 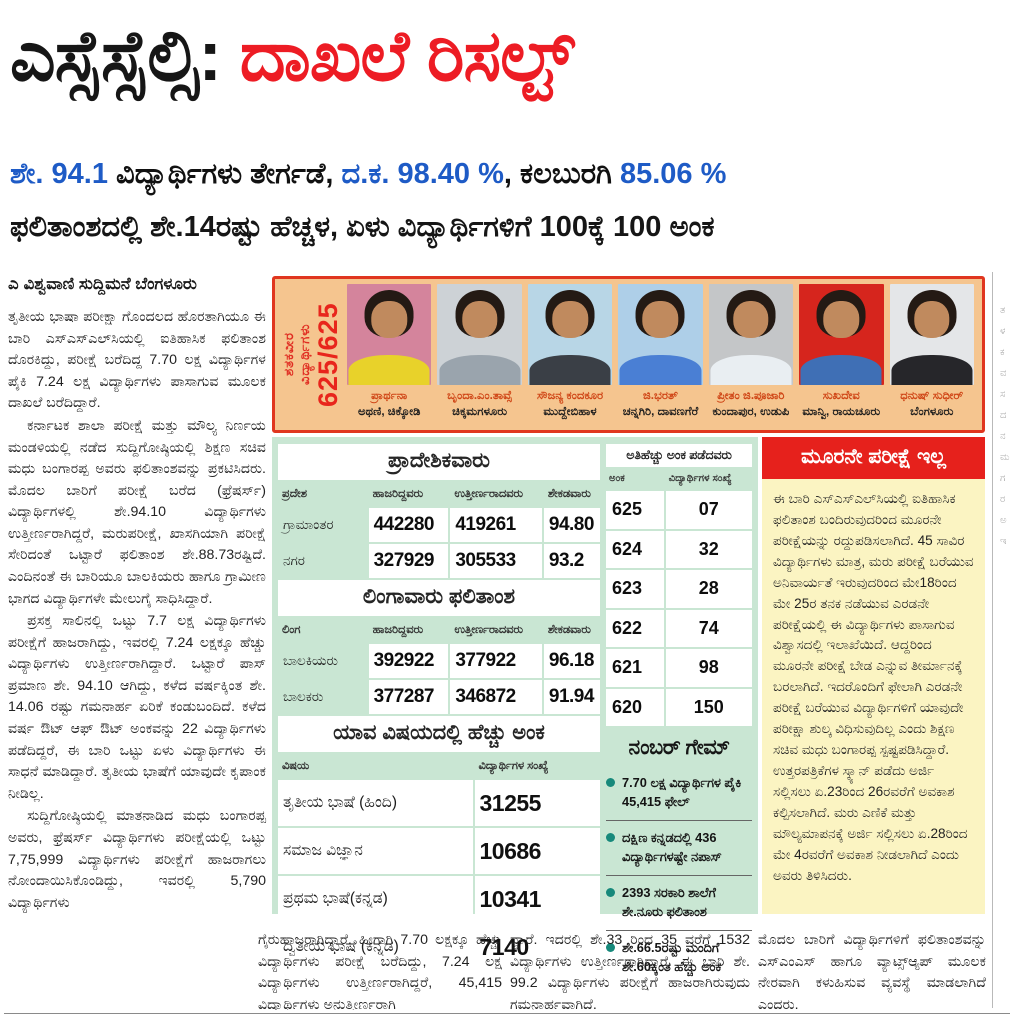 What do you see at coordinates (669, 902) in the screenshot?
I see `number-game-text: 2393 ಸರಕಾರಿ ಶಾಲೆಗೆ ಶೇ.ನೂರು ಫಲಿತಾಂಶ` at bounding box center [669, 902].